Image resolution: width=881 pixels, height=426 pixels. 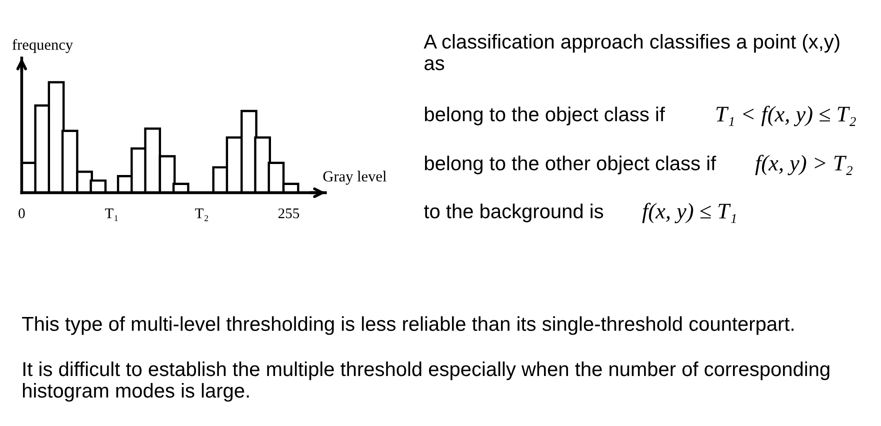 I want to click on text: to the background is, so click(x=514, y=213).